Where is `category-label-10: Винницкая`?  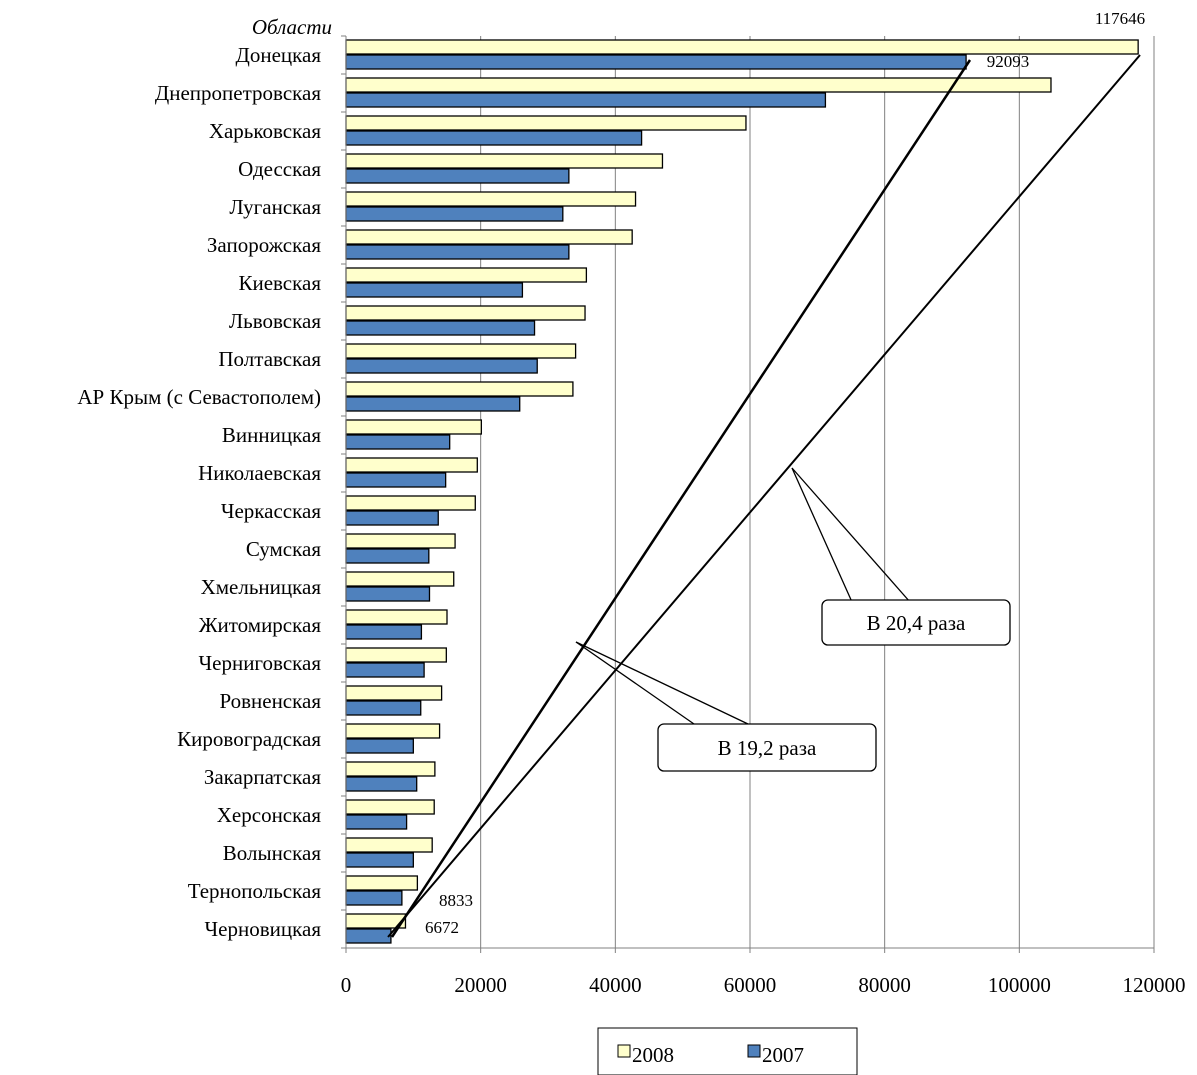
category-label-10: Винницкая is located at coordinates (271, 435).